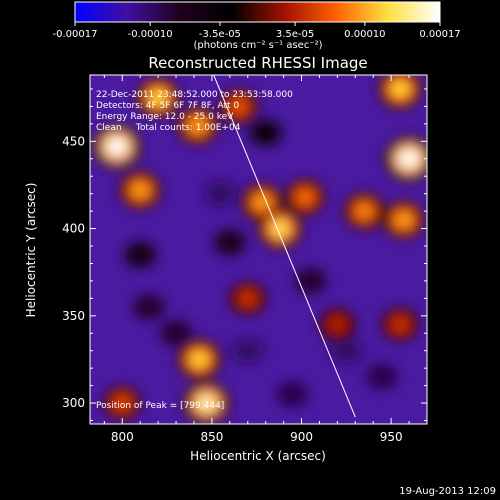 This screenshot has height=500, width=500. I want to click on colorbar-tick-label: -3.5e-05, so click(220, 34).